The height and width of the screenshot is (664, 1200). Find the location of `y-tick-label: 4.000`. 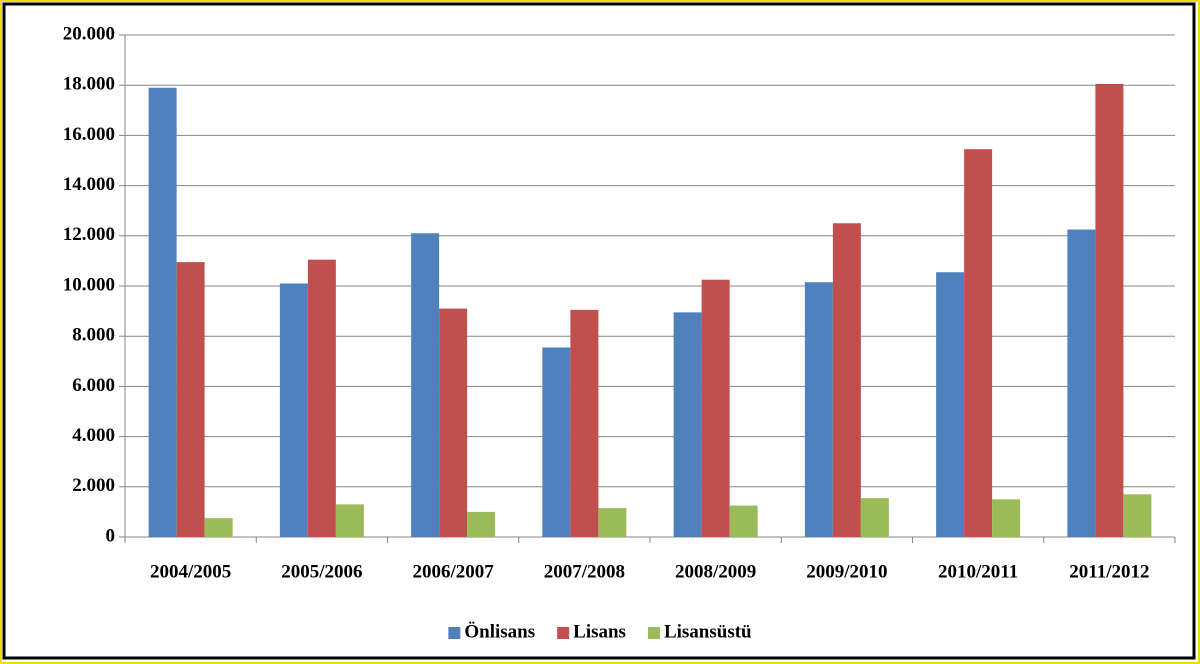

y-tick-label: 4.000 is located at coordinates (93, 435).